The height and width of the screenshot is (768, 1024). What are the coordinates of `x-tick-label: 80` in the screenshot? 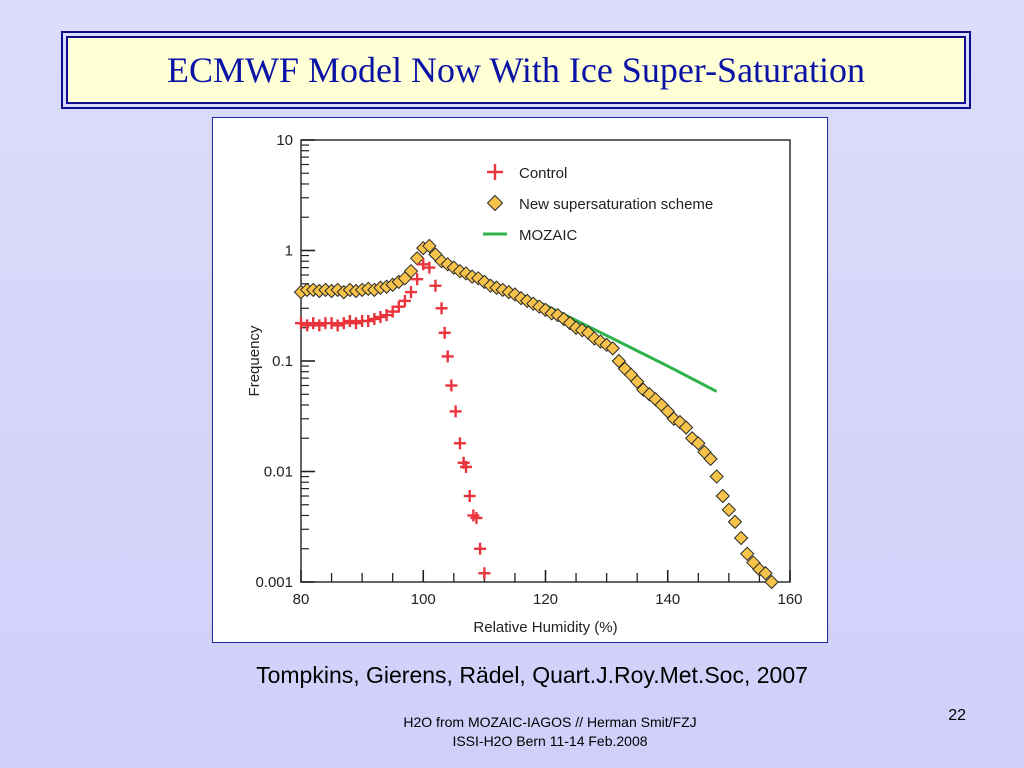 It's located at (301, 599).